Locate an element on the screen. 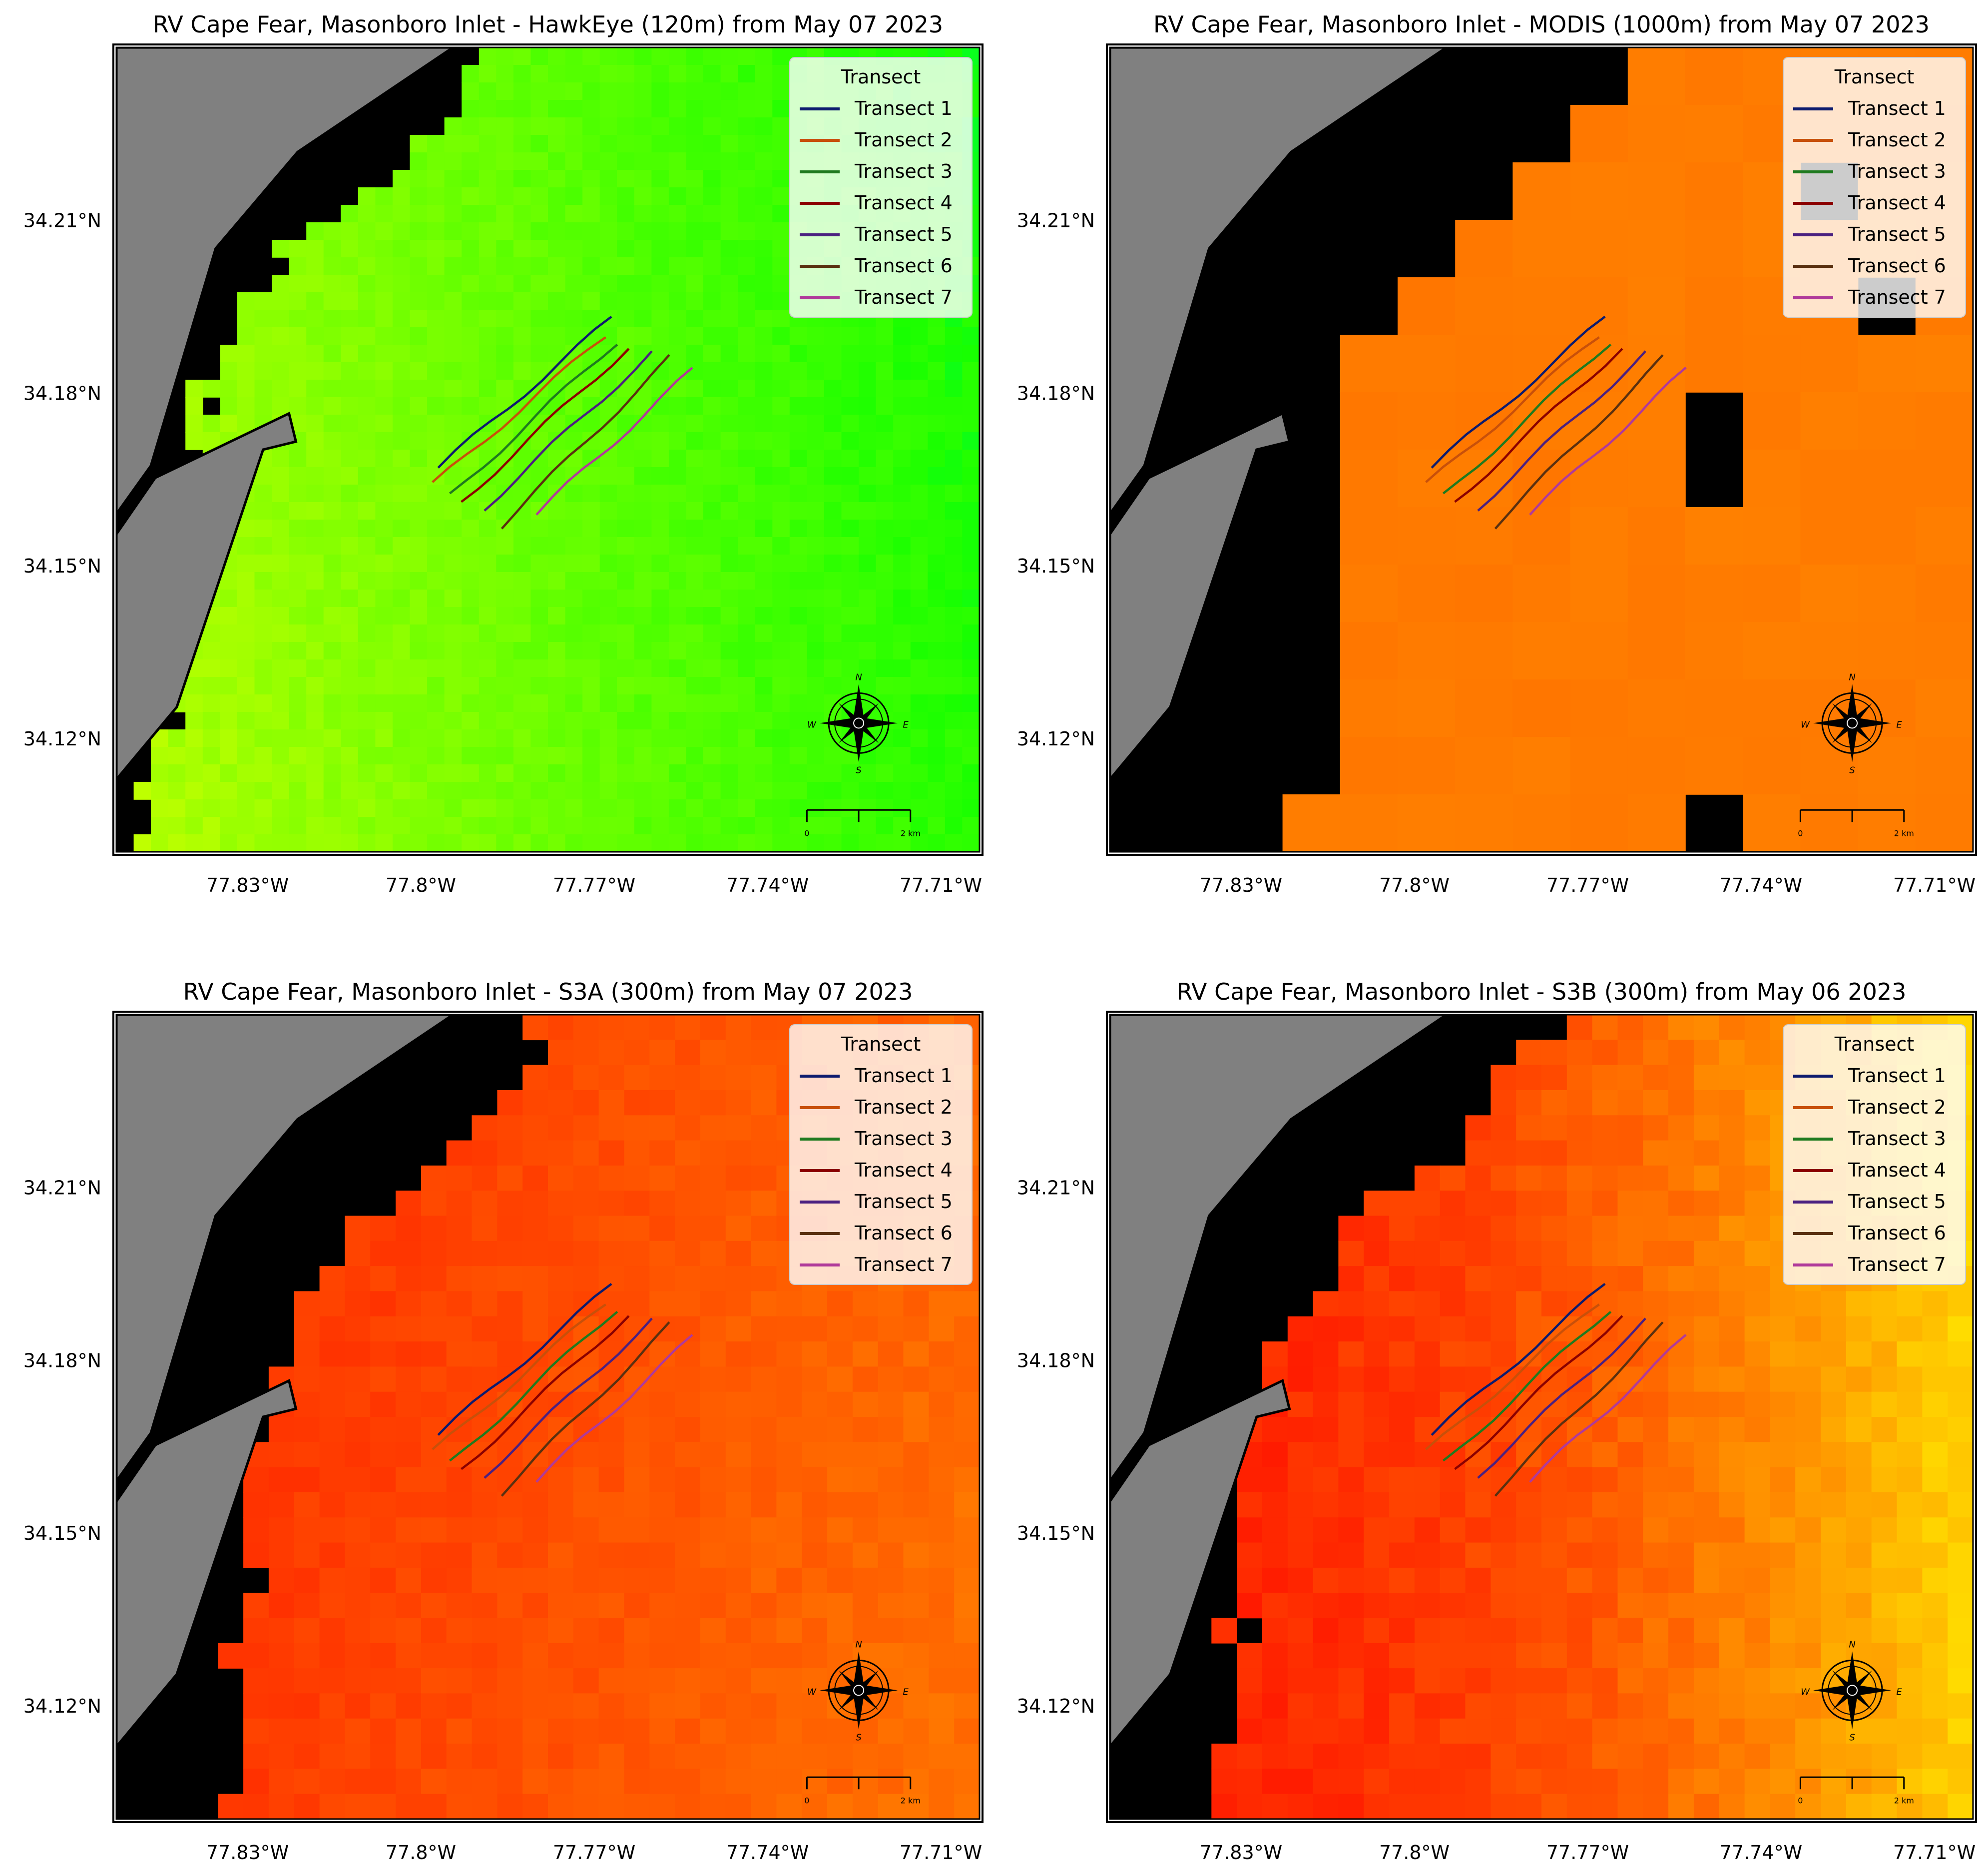 Image resolution: width=1988 pixels, height=1871 pixels. lon-tick-label: 77.8°W is located at coordinates (1414, 1853).